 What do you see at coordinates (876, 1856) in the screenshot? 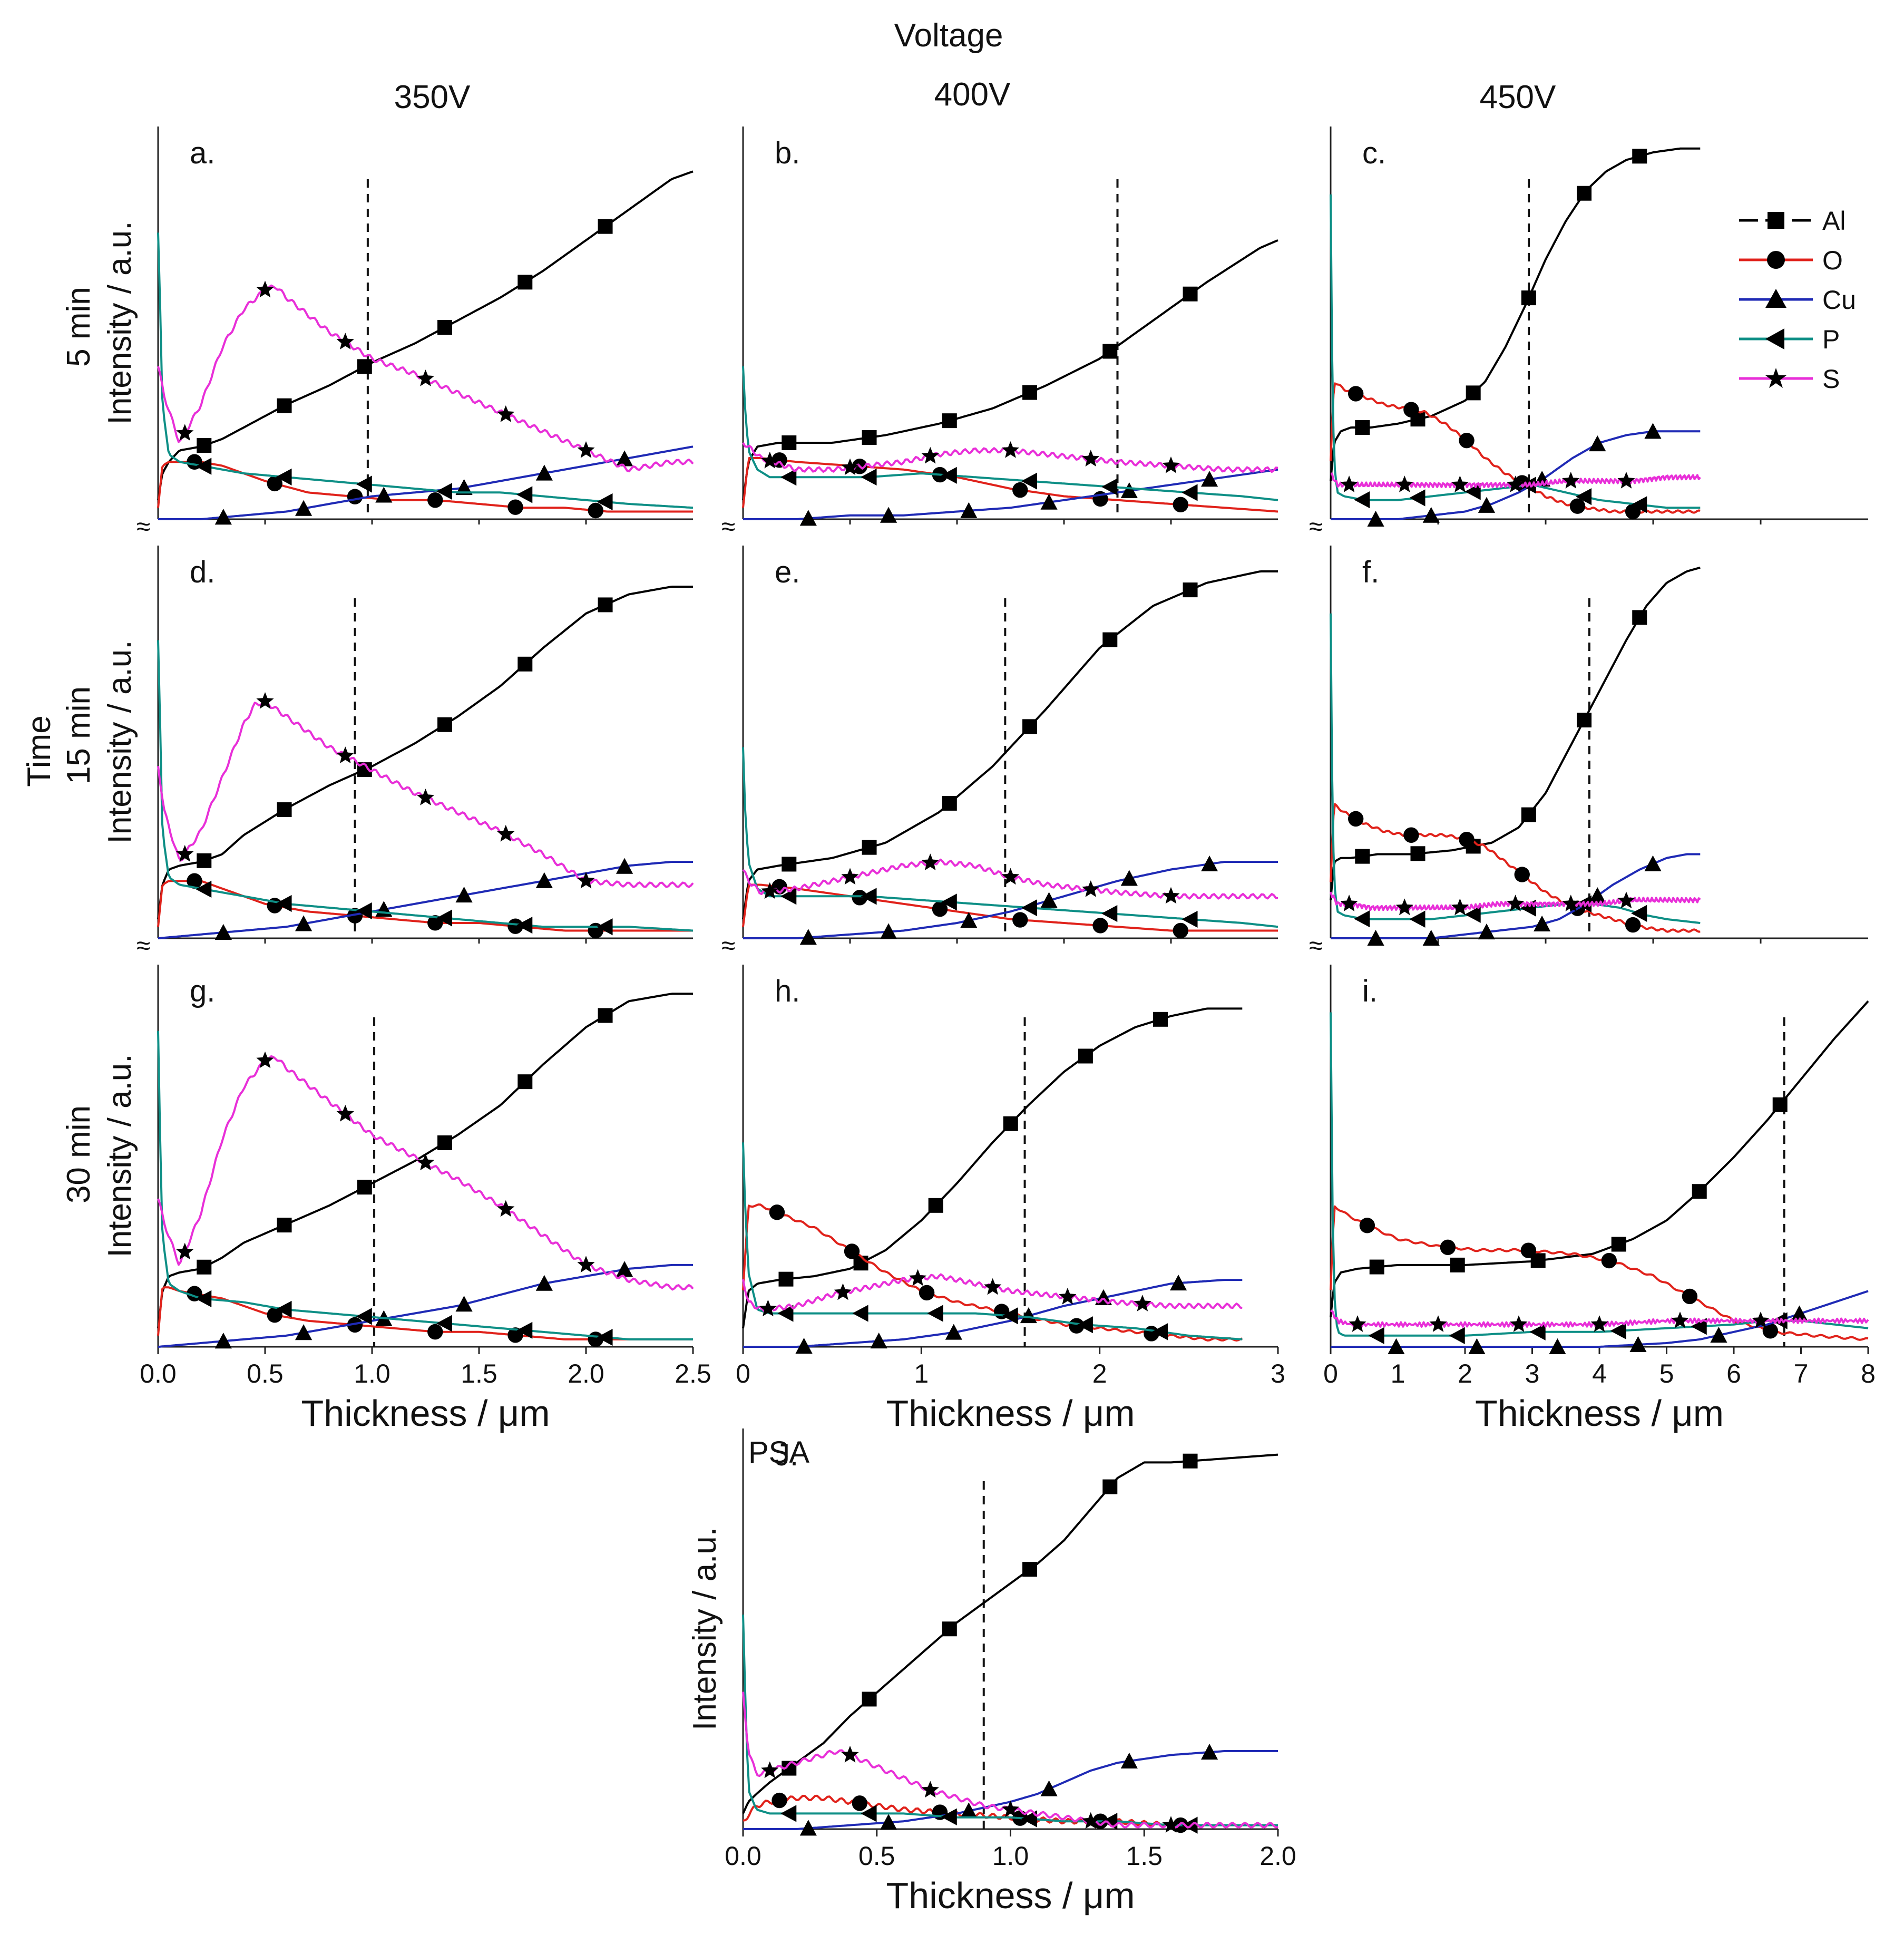
I see `x-tick-label-j-1: 0.5` at bounding box center [876, 1856].